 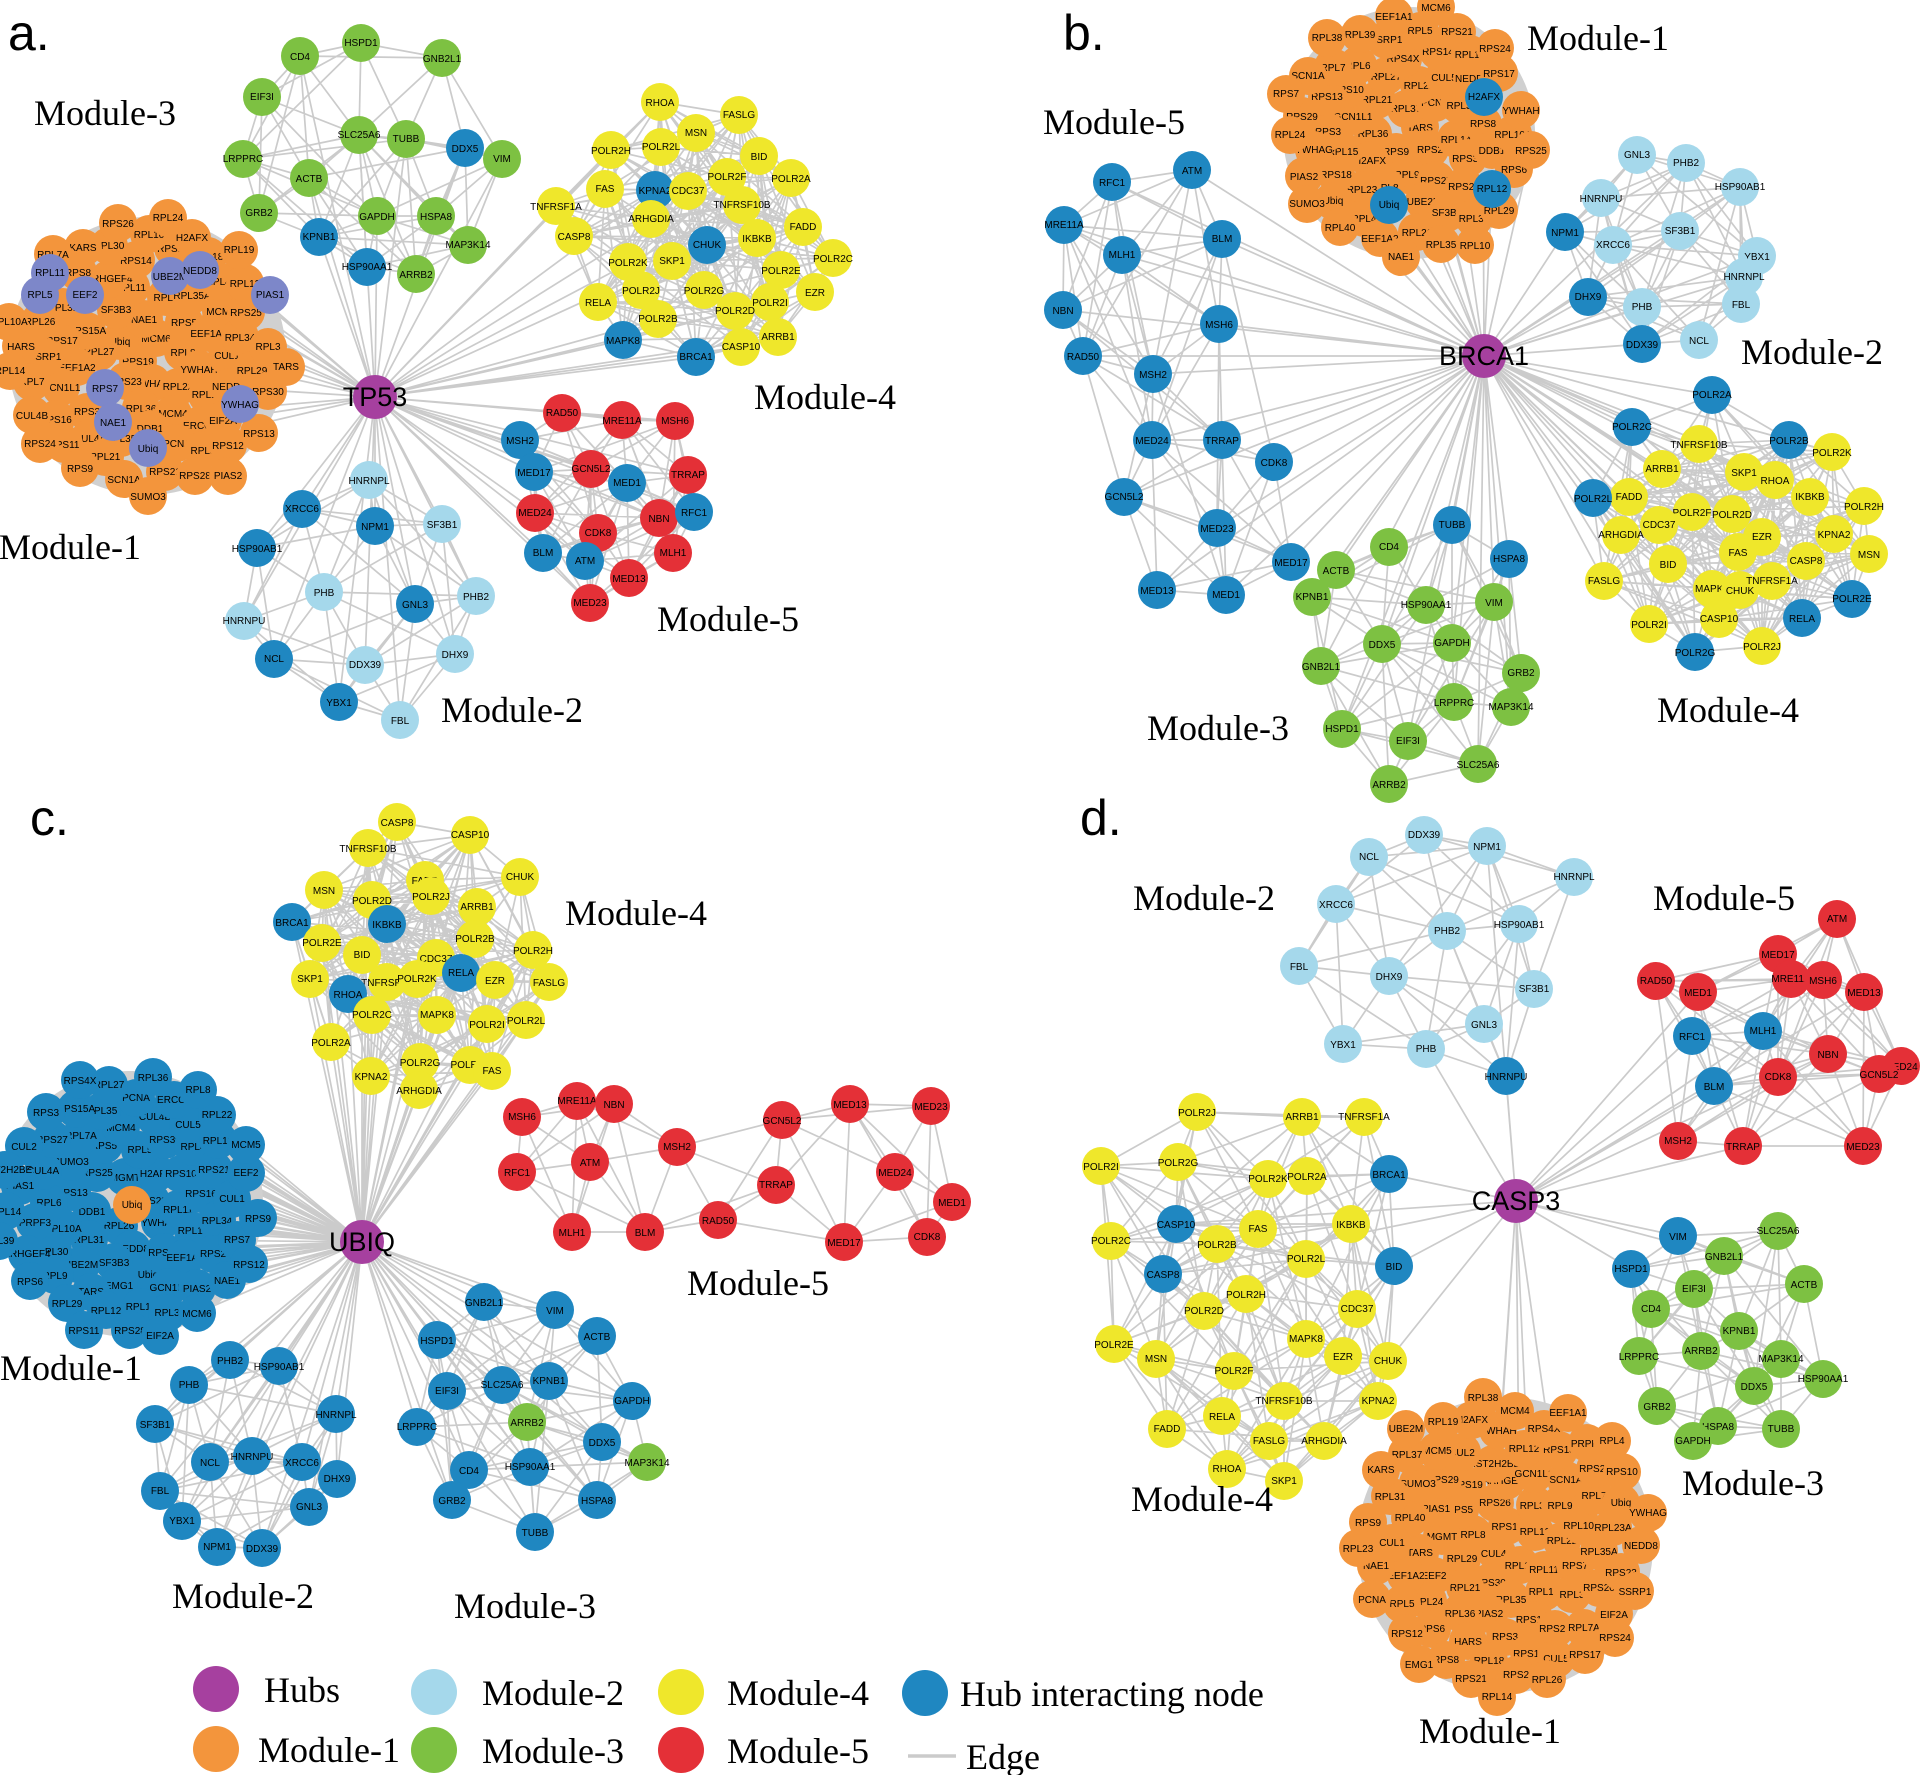 What do you see at coordinates (598, 533) in the screenshot?
I see `svg-text: CDK8` at bounding box center [598, 533].